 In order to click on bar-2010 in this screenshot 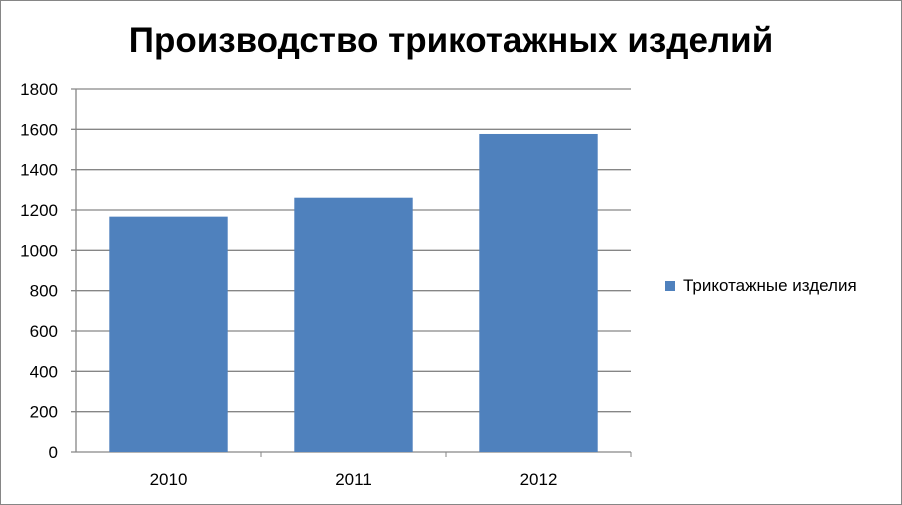, I will do `click(168, 334)`.